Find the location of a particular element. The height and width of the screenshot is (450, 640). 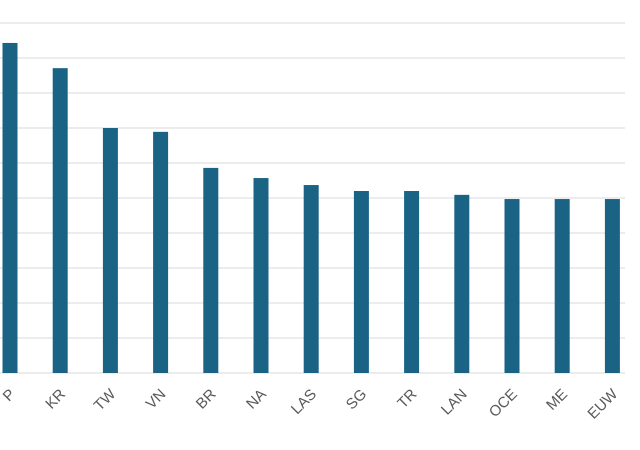

x-tick-label: KR is located at coordinates (55, 399).